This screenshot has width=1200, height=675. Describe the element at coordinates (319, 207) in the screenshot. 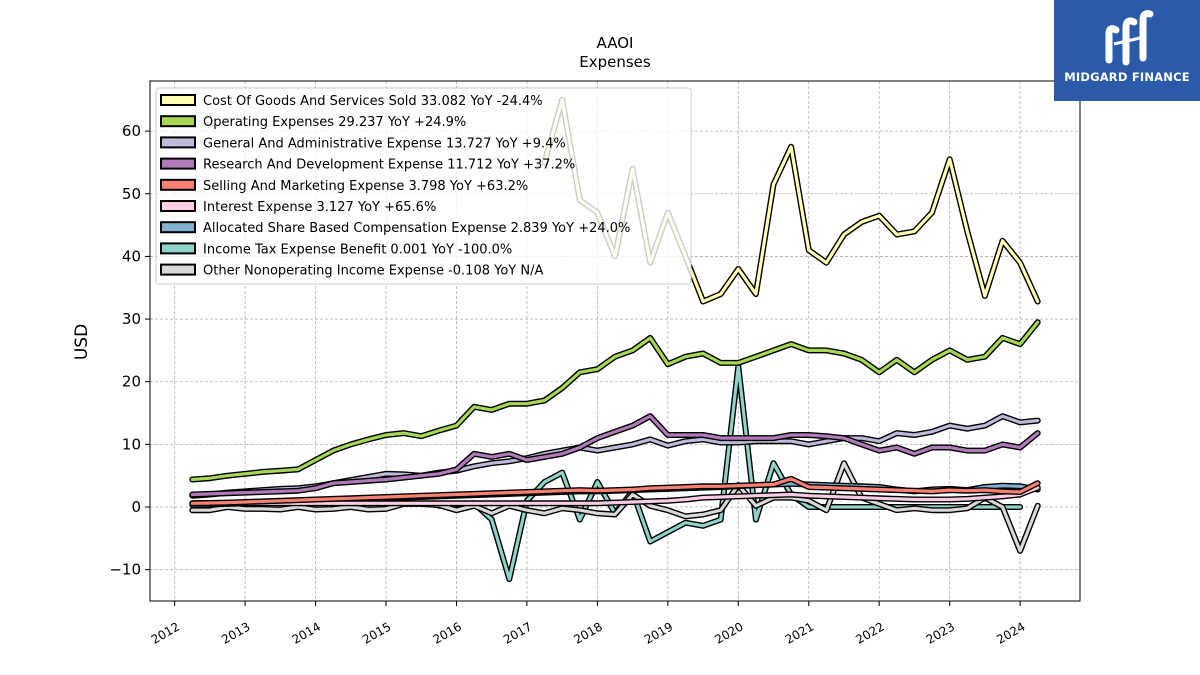

I see `legend-entry: Interest Expense 3.127 YoY +65.6%` at that location.